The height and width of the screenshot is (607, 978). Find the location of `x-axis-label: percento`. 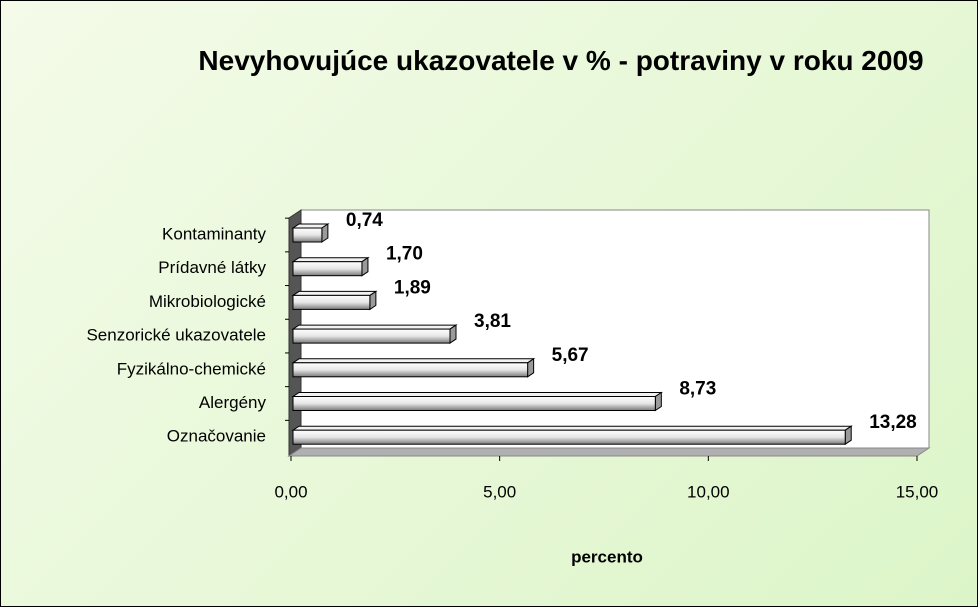

x-axis-label: percento is located at coordinates (607, 556).